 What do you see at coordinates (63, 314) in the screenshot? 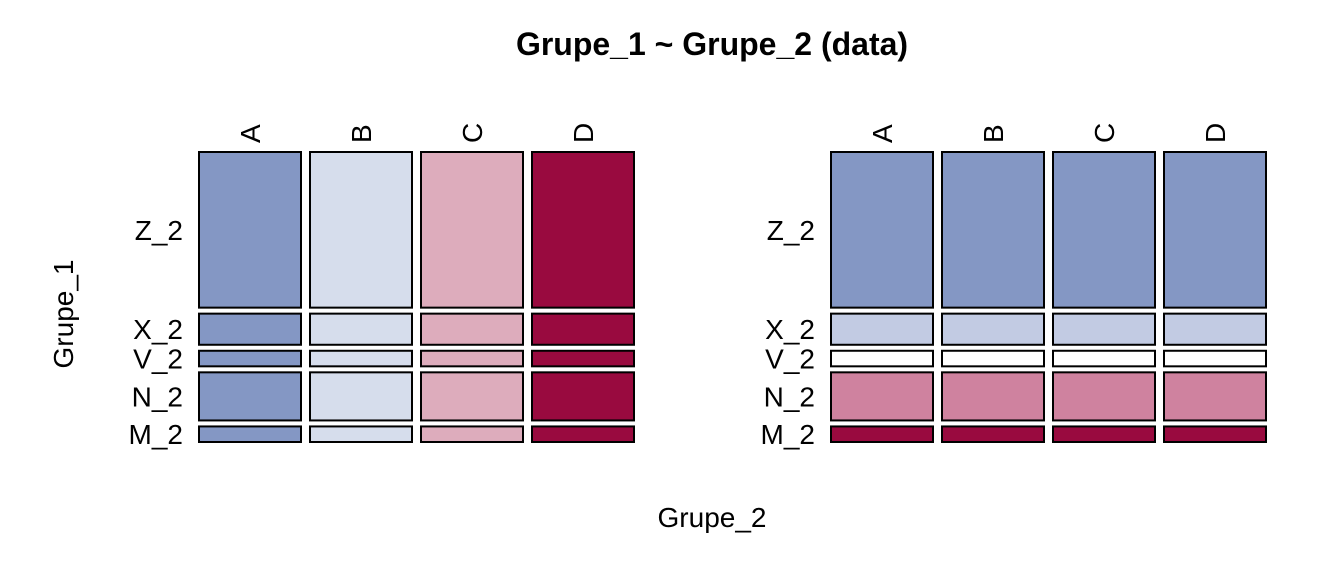
I see `y-axis-label: Grupe_1` at bounding box center [63, 314].